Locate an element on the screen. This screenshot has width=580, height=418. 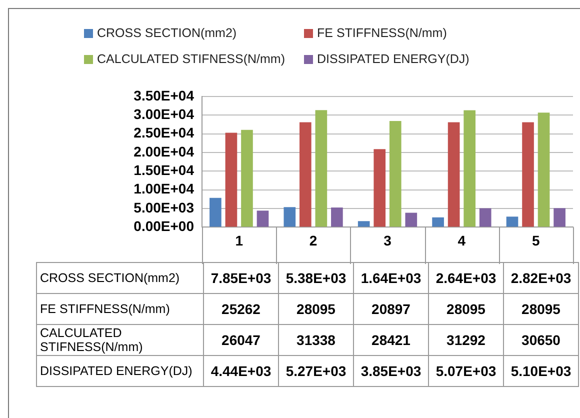
data-label: 7.85E+03 is located at coordinates (241, 278).